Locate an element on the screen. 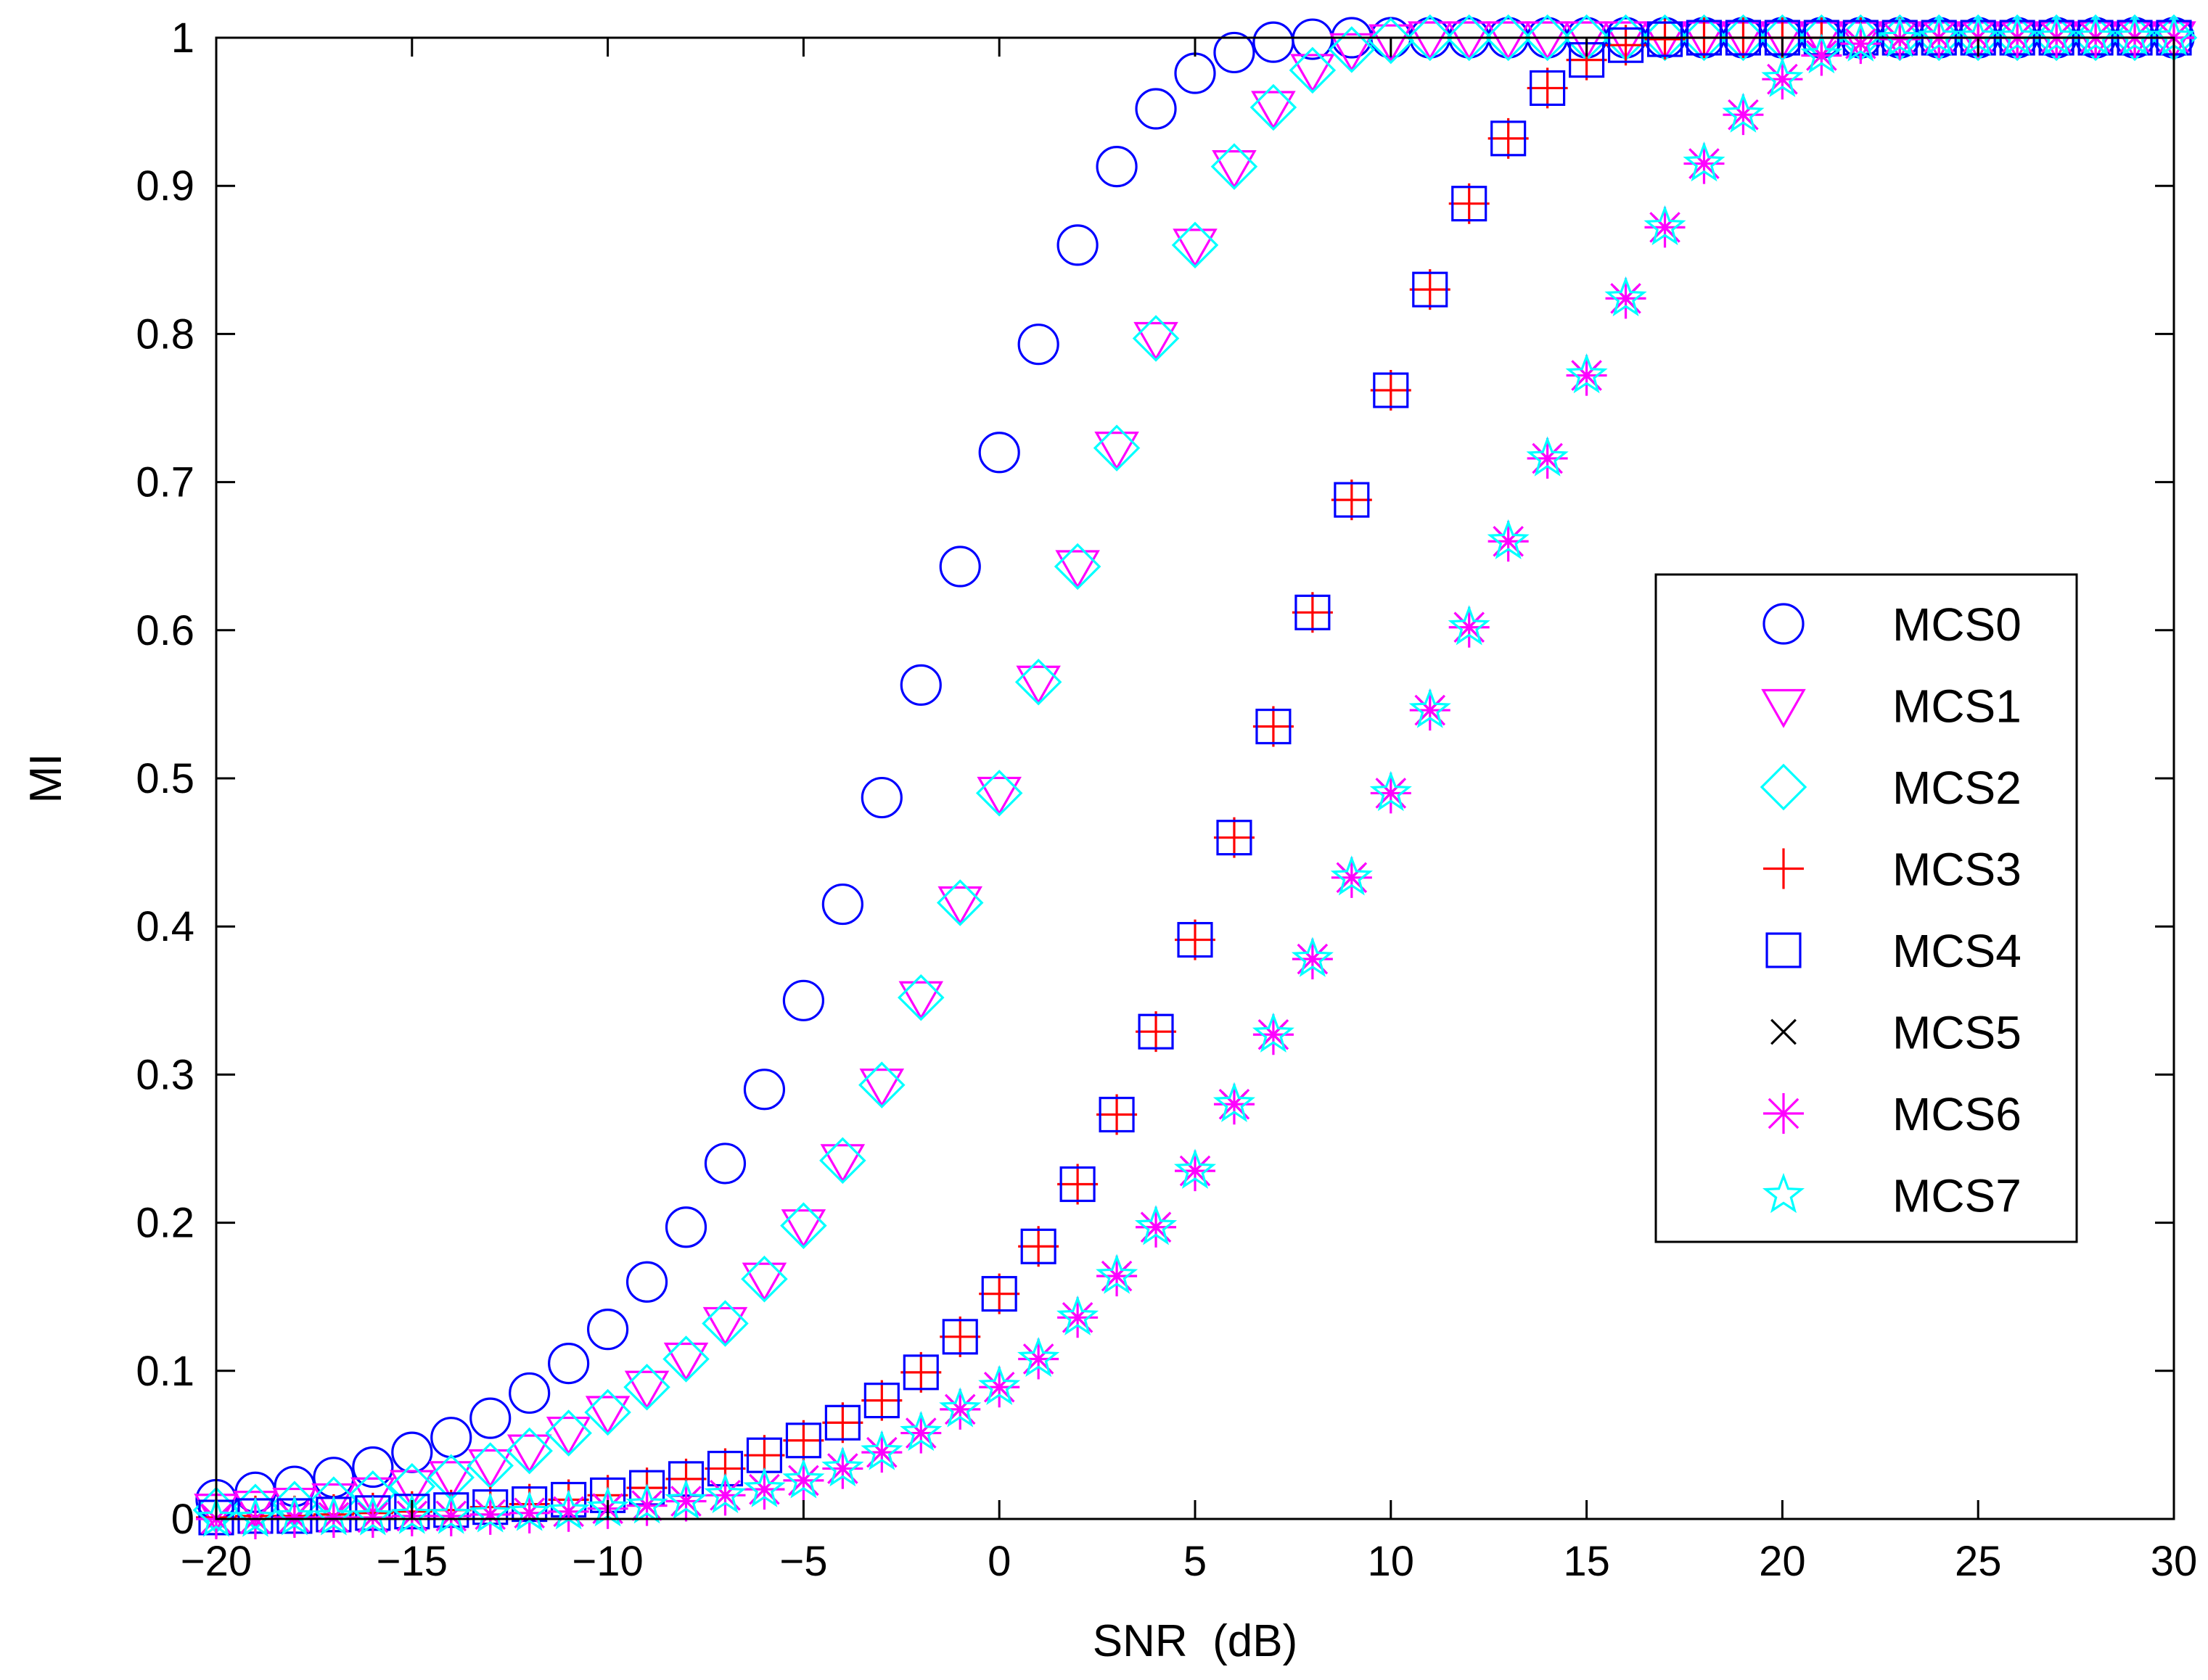  y-tick-label: 0.3 is located at coordinates (165, 1074).